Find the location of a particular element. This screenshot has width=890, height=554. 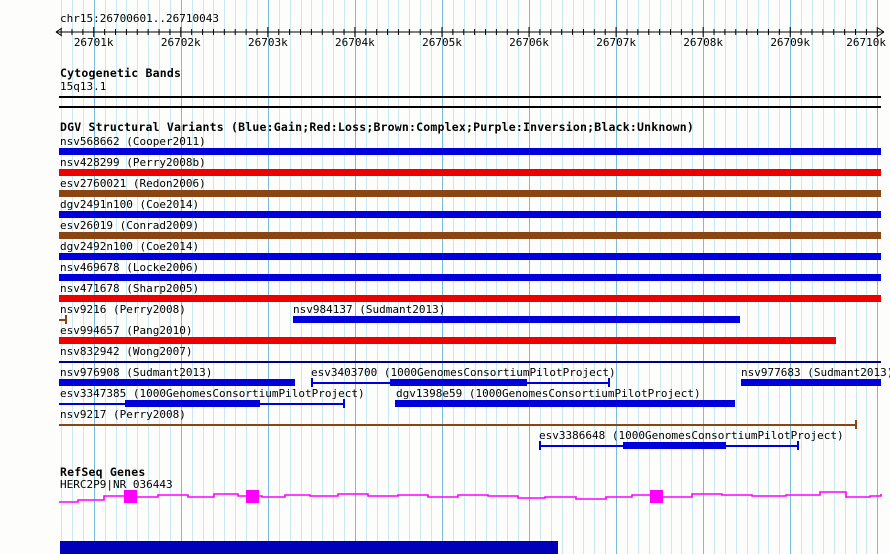

variant-bar-nsv568662 is located at coordinates (470, 151).